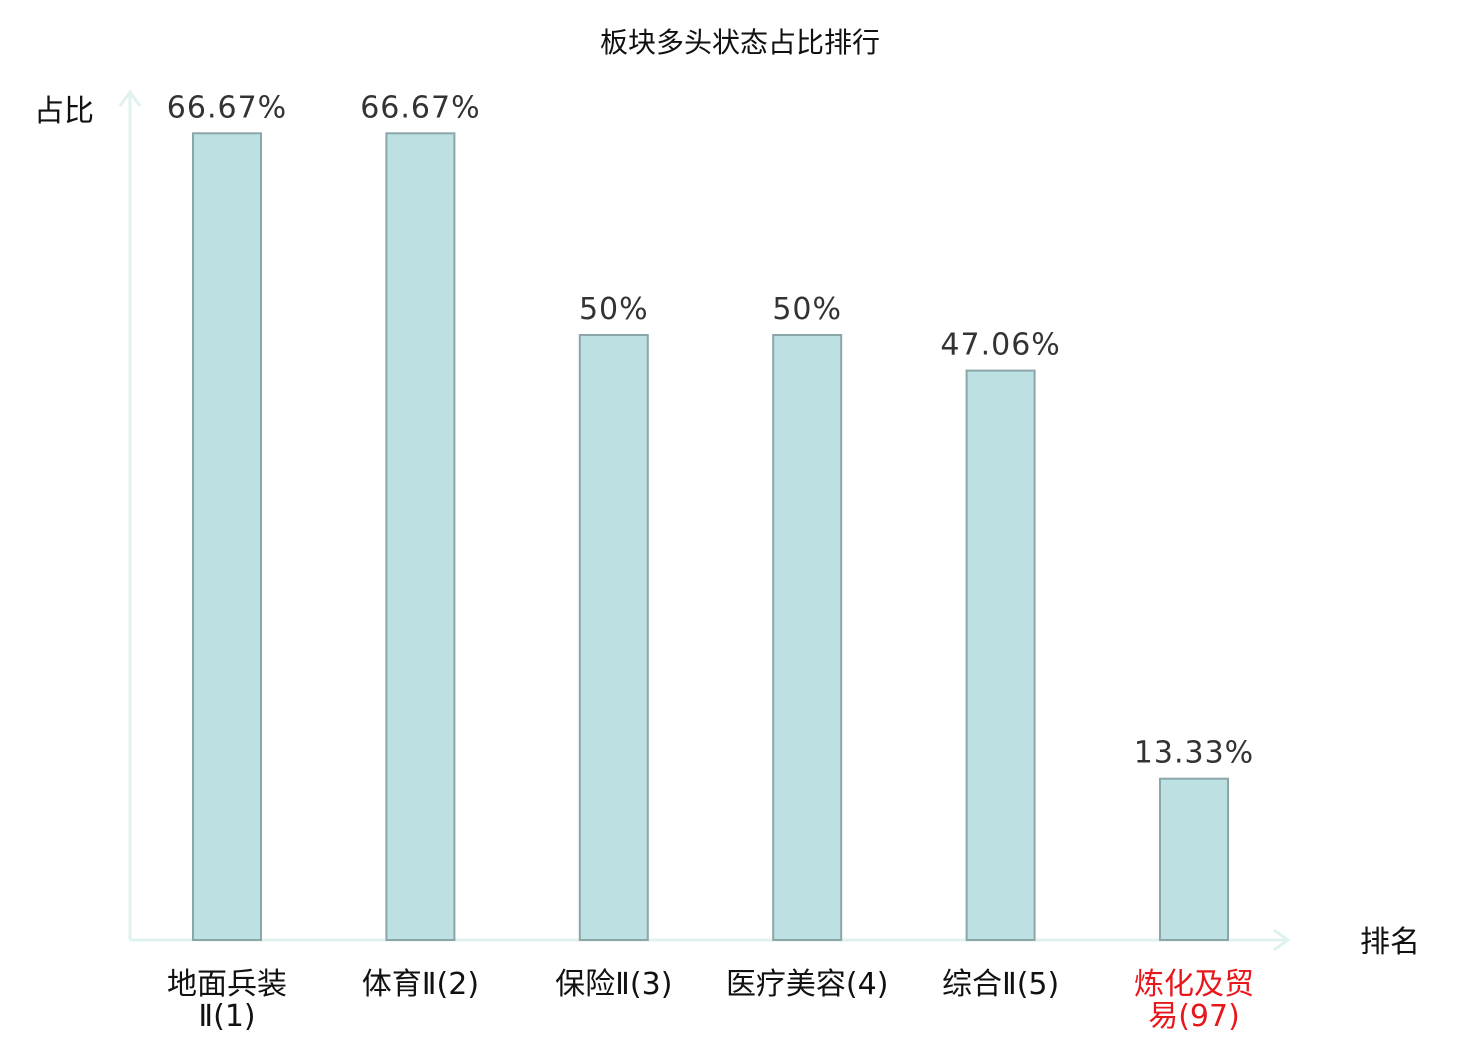 This screenshot has height=1040, width=1480. What do you see at coordinates (226, 1016) in the screenshot?
I see `x-tick-label: Ⅱ(1)` at bounding box center [226, 1016].